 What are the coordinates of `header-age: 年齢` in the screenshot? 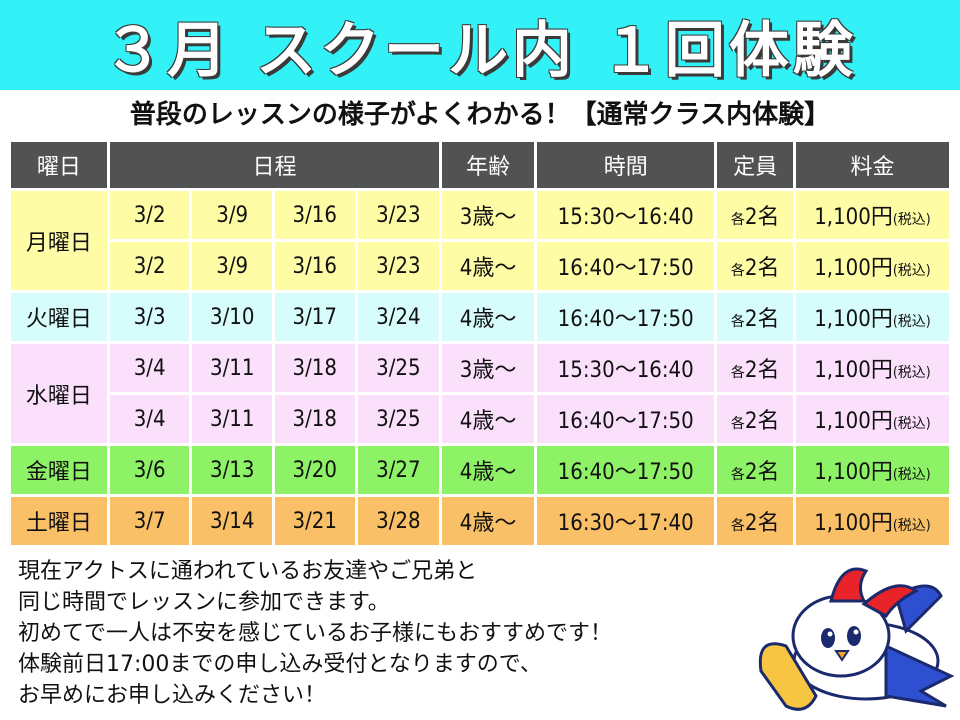 It's located at (488, 165).